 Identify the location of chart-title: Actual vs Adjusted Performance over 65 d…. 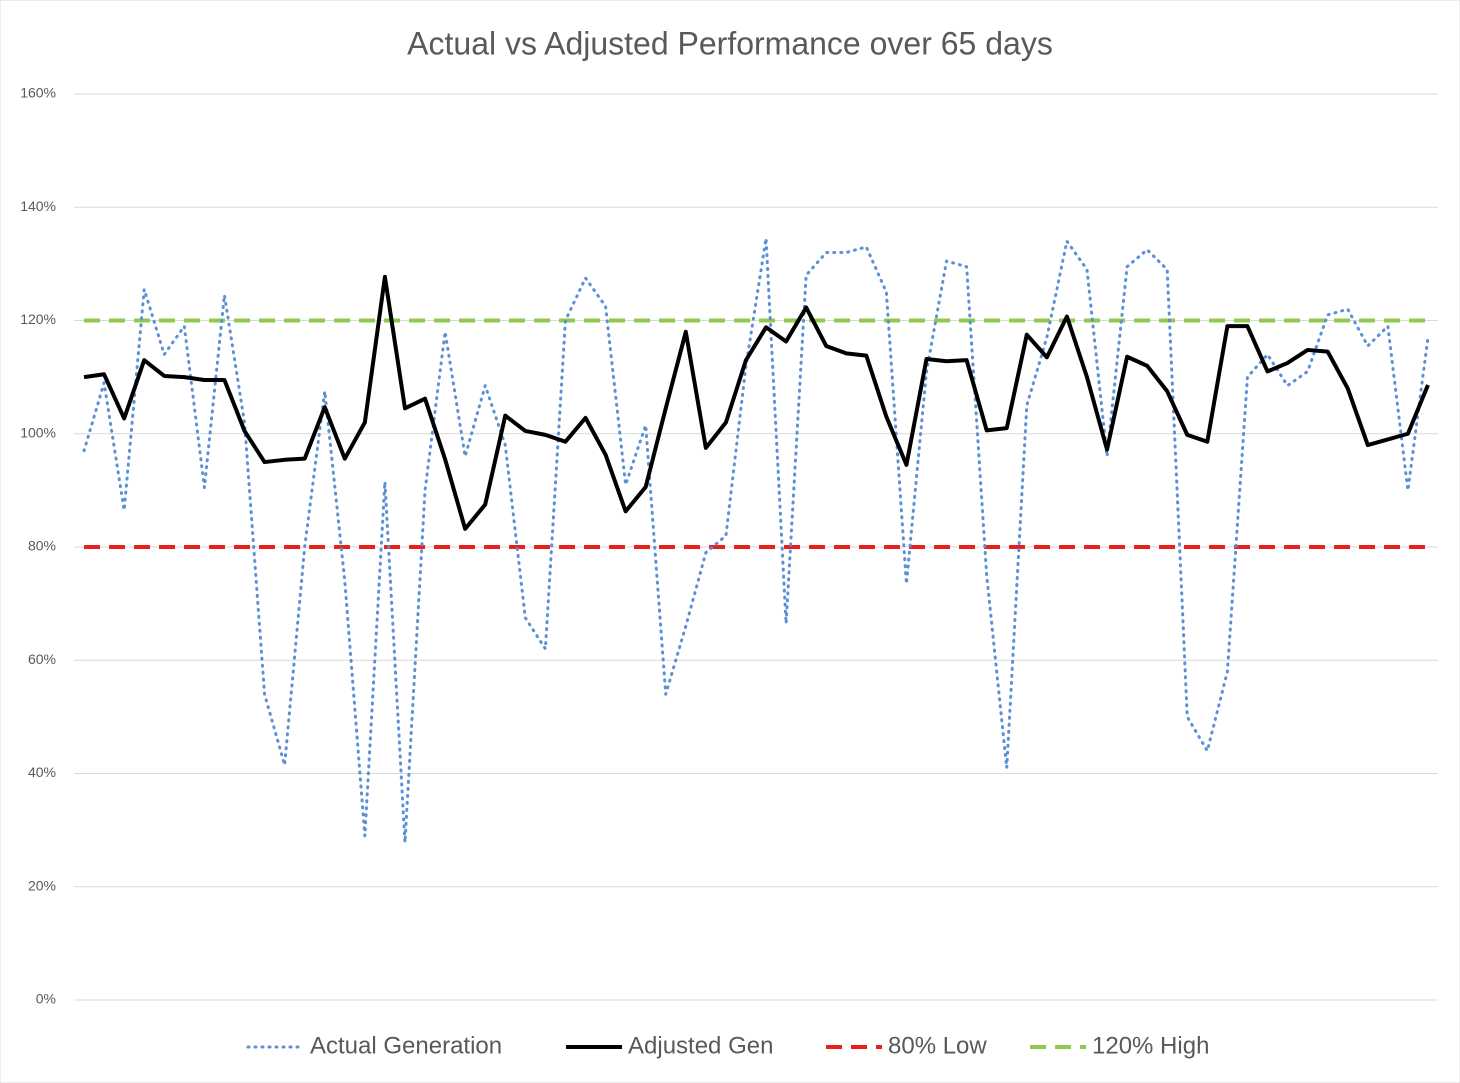
(730, 43).